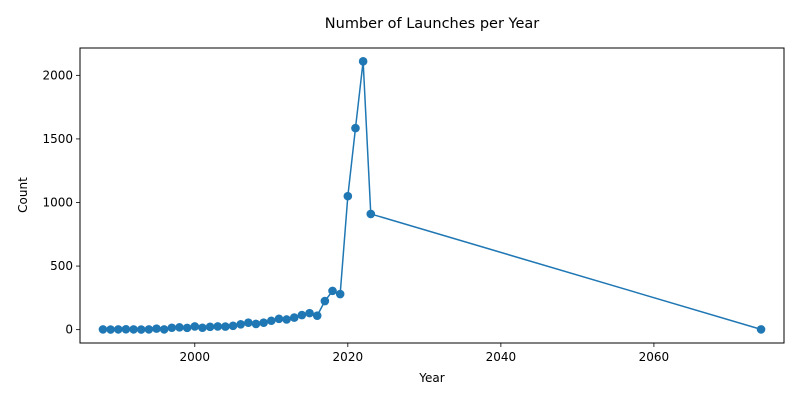 The image size is (800, 404). I want to click on data-point-2008, so click(256, 324).